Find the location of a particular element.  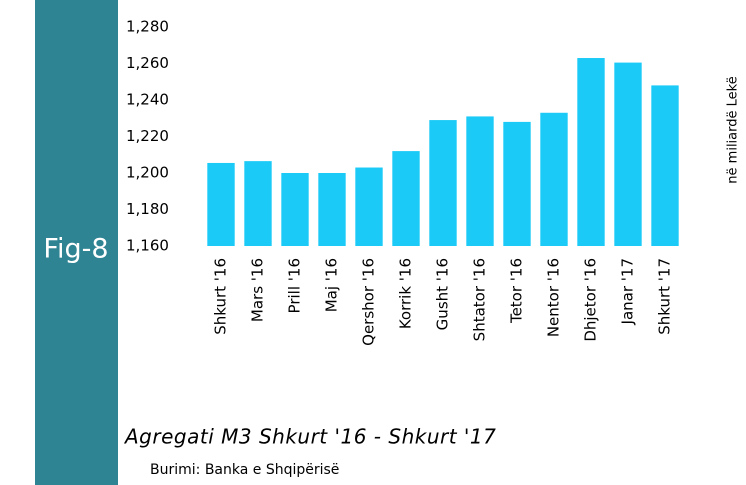

figure-label: Fig-8 is located at coordinates (75, 249).